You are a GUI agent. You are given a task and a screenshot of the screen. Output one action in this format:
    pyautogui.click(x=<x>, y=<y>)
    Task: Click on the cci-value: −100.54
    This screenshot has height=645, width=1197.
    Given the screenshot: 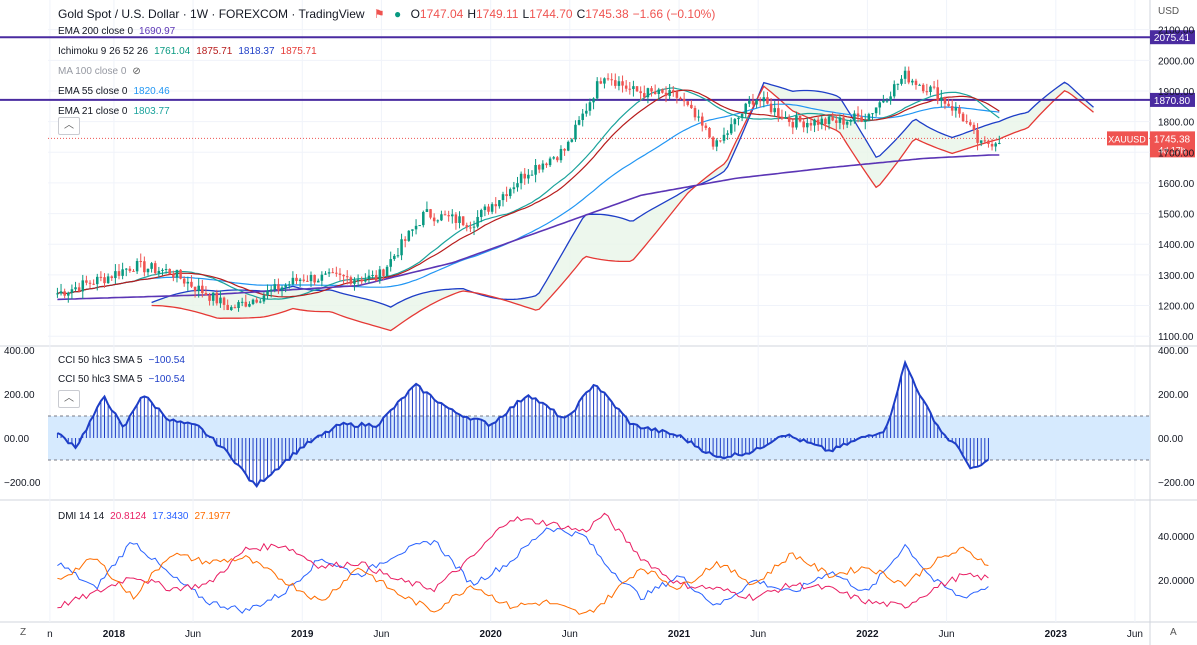 What is the action you would take?
    pyautogui.click(x=166, y=379)
    